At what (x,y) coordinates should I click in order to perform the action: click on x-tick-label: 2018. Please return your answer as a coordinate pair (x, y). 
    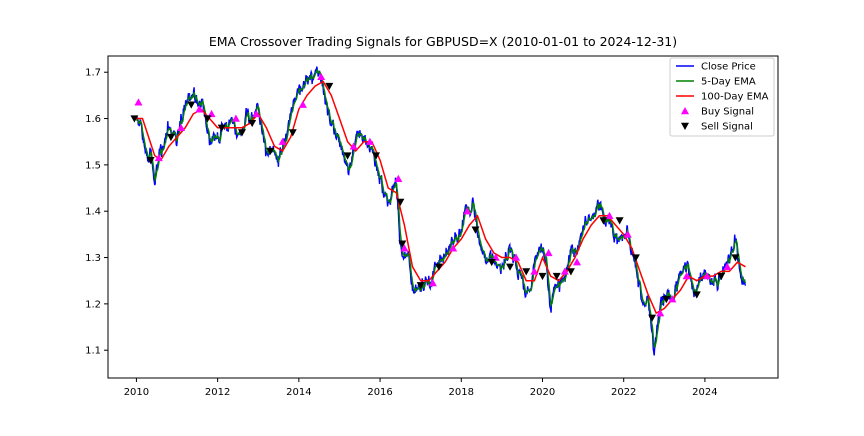
    Looking at the image, I should click on (461, 392).